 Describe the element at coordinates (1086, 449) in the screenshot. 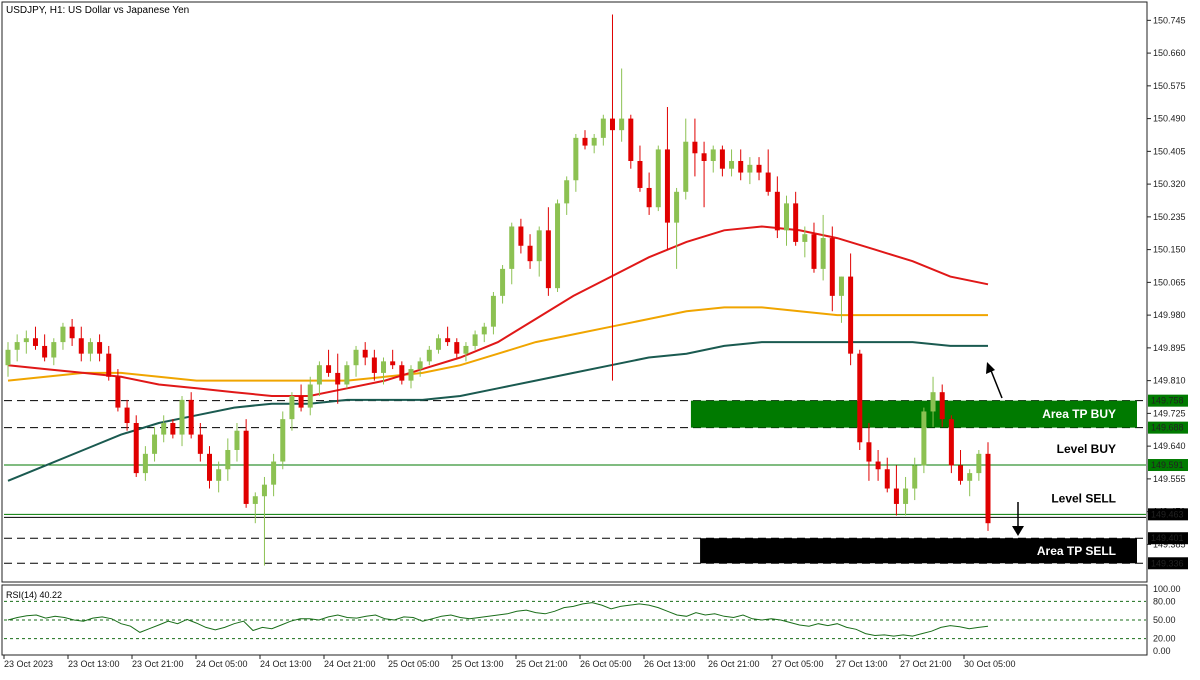

I see `level-label: Level BUY` at that location.